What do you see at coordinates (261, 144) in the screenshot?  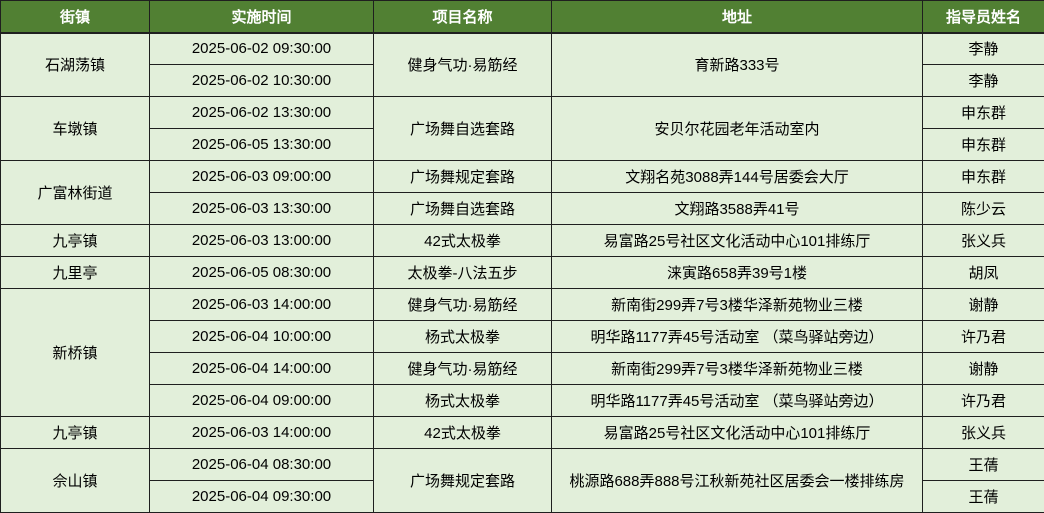 I see `cell-time: 2025-06-05 13:30:00` at bounding box center [261, 144].